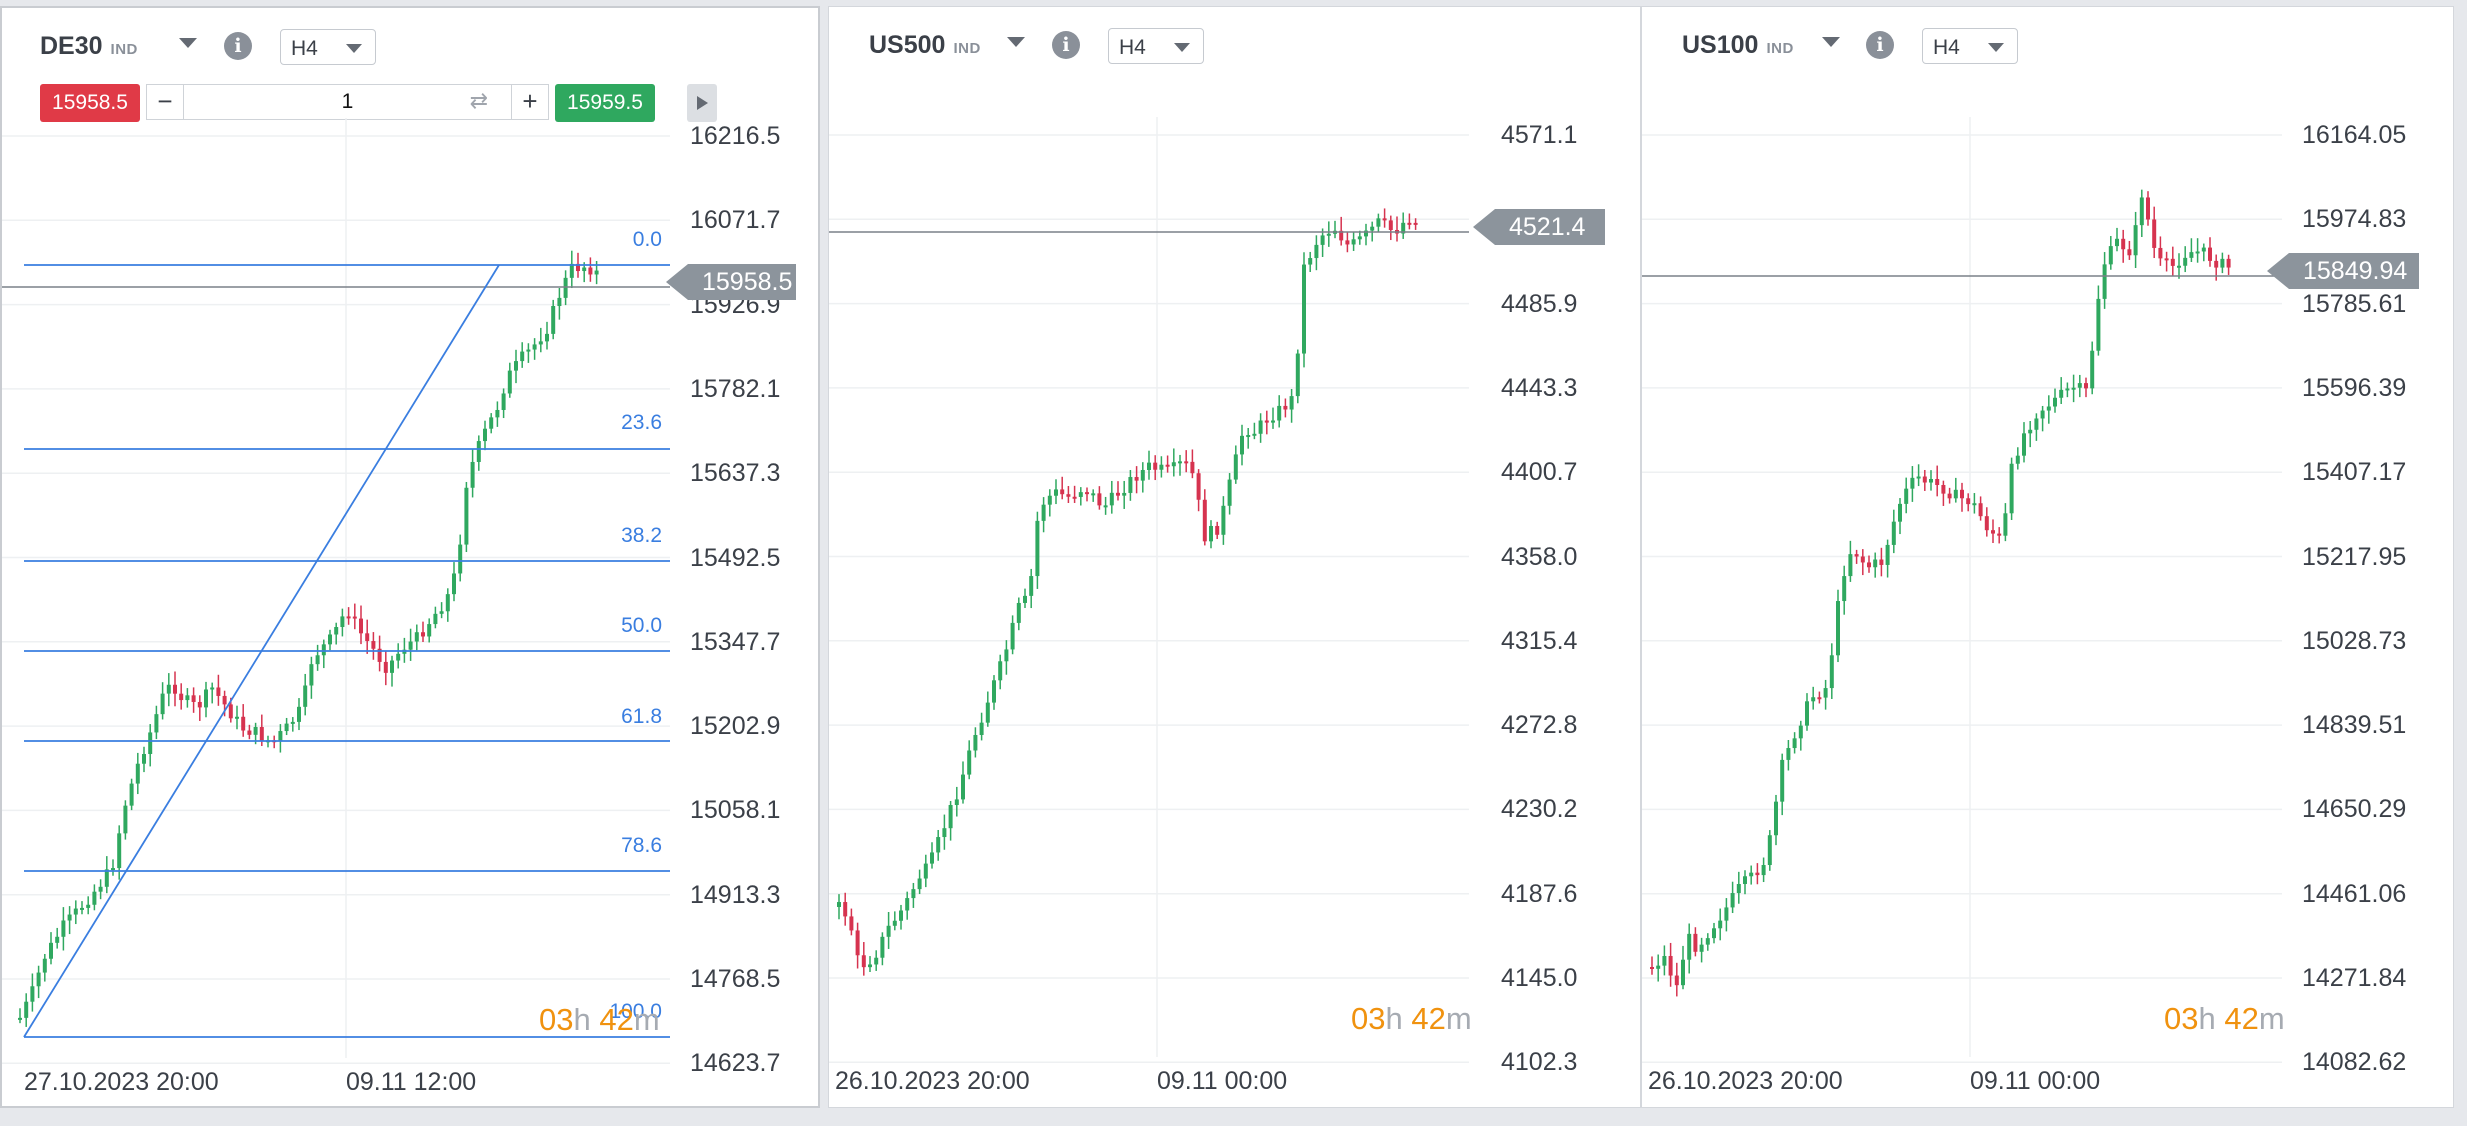 The width and height of the screenshot is (2467, 1126). I want to click on quantity-stepper: − 1 ⇄ +, so click(347, 102).